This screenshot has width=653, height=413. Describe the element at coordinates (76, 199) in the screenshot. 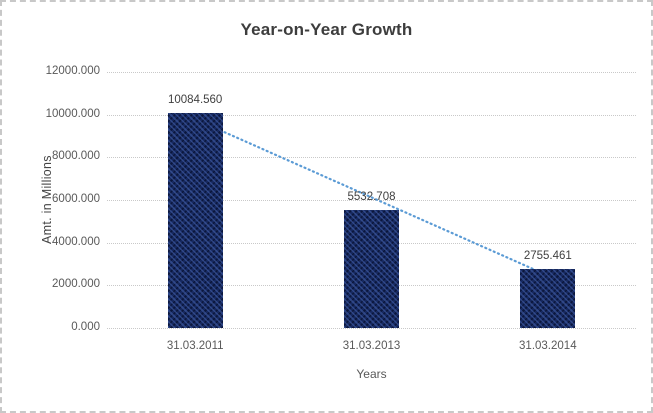

I see `y-tick-label: 6000.000` at that location.